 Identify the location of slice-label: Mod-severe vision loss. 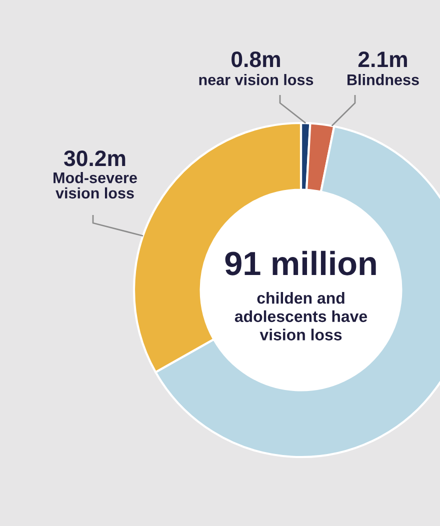
(95, 185).